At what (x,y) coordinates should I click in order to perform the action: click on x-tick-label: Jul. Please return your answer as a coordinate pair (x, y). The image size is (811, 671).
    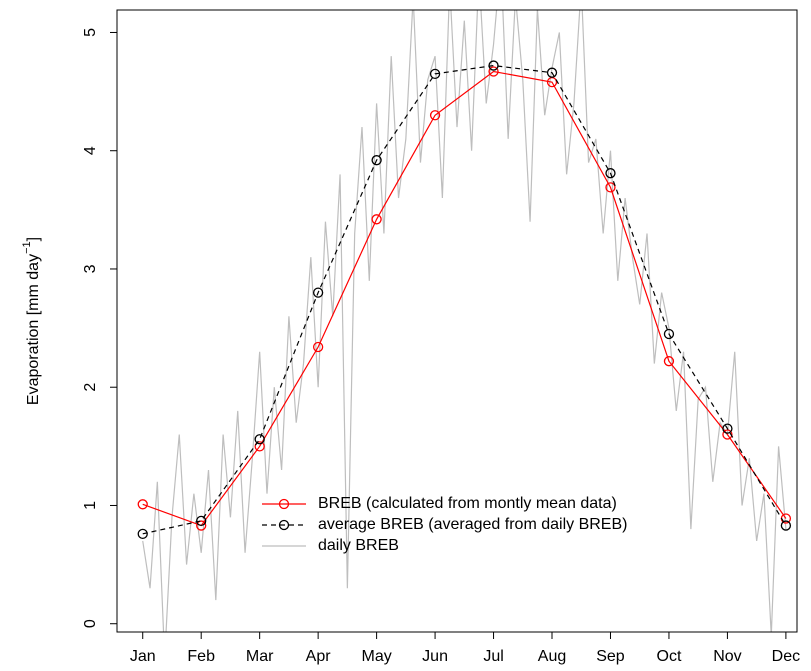
    Looking at the image, I should click on (493, 656).